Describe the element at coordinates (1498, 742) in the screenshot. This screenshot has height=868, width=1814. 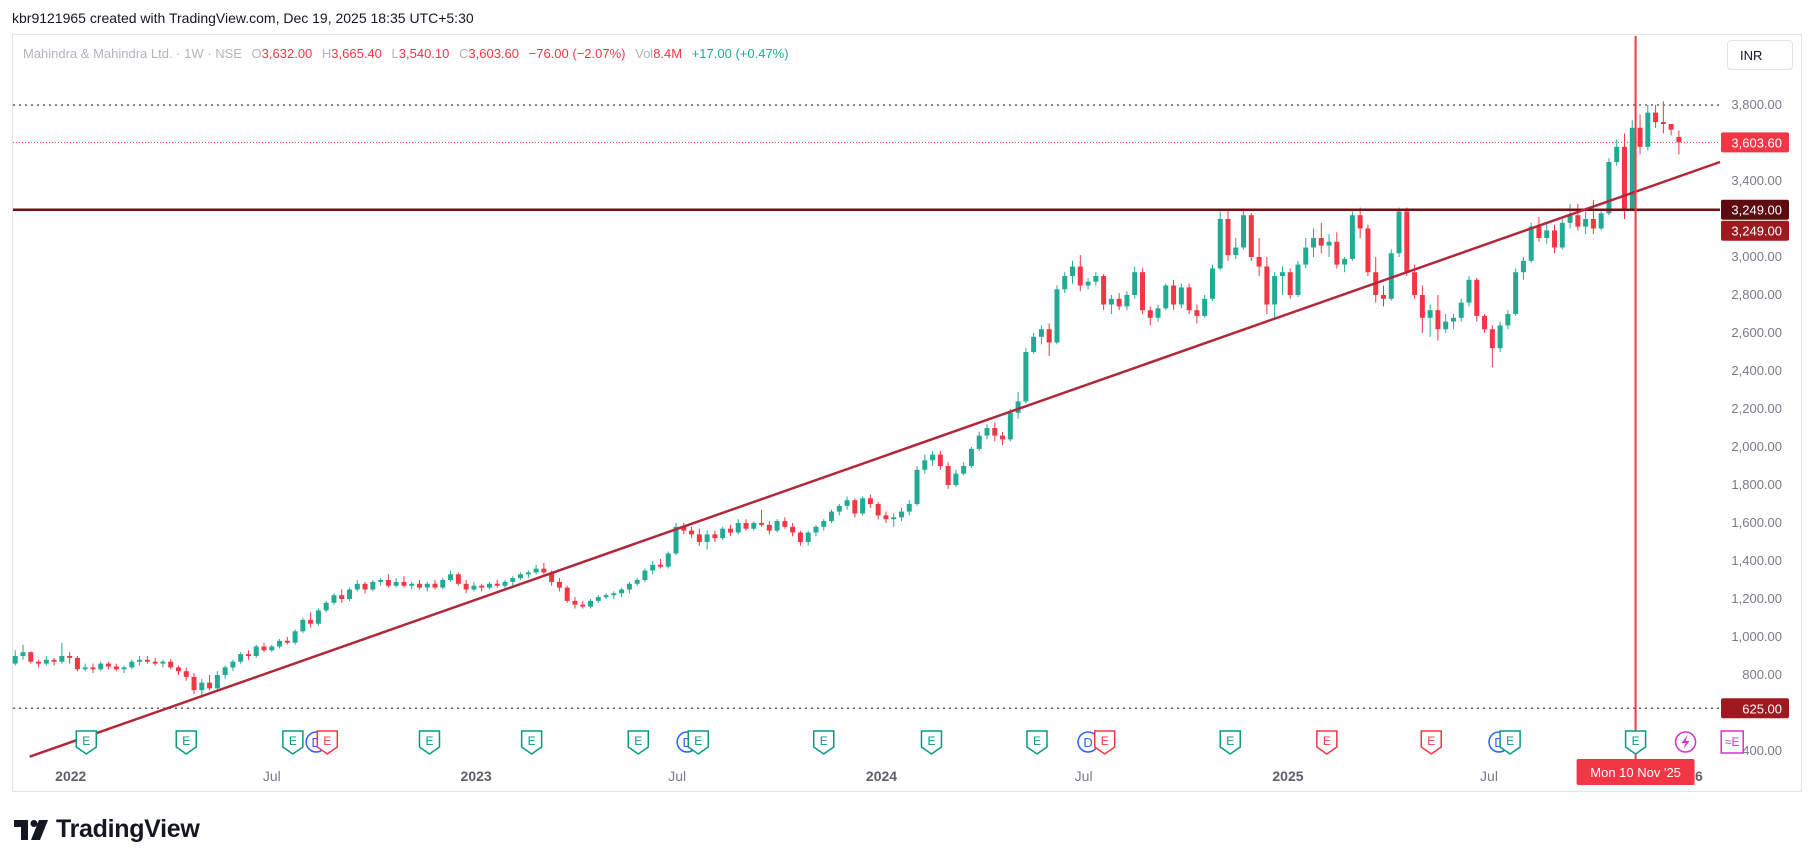
I see `dividend-marker-text: D` at that location.